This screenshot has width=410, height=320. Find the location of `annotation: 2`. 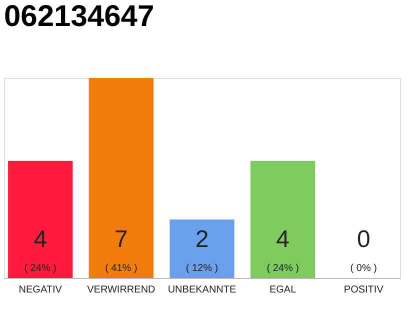

annotation: 2 is located at coordinates (202, 239).